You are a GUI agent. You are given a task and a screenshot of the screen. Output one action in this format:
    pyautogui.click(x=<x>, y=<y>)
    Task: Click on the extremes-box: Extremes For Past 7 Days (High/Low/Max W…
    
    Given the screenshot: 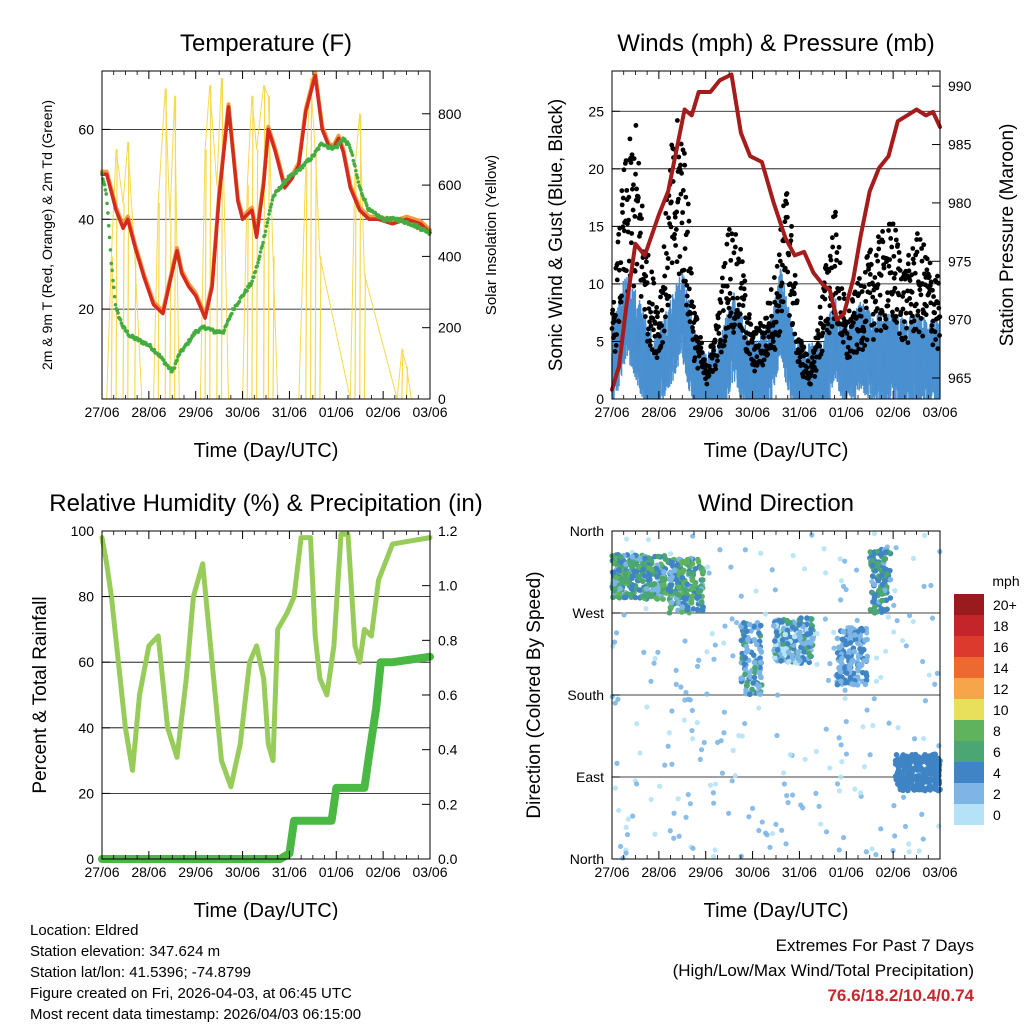 What is the action you would take?
    pyautogui.click(x=823, y=970)
    